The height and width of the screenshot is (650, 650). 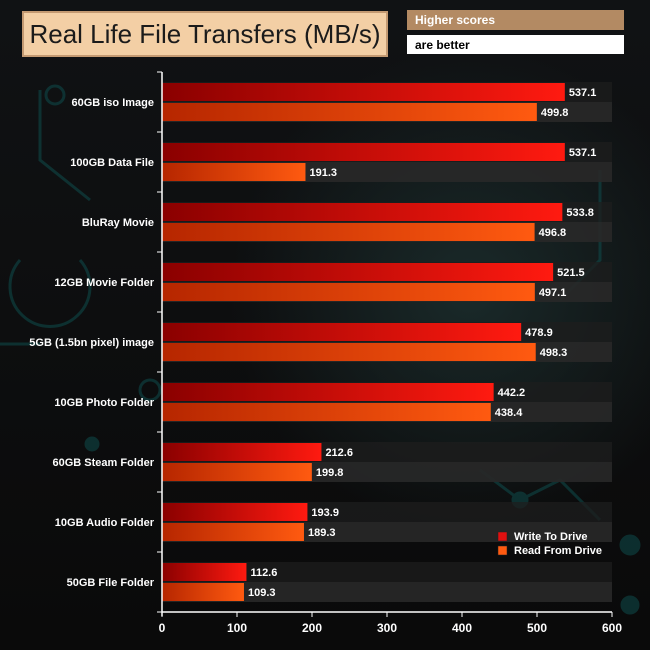 I want to click on category-label: 100GB Data File, so click(x=112, y=163).